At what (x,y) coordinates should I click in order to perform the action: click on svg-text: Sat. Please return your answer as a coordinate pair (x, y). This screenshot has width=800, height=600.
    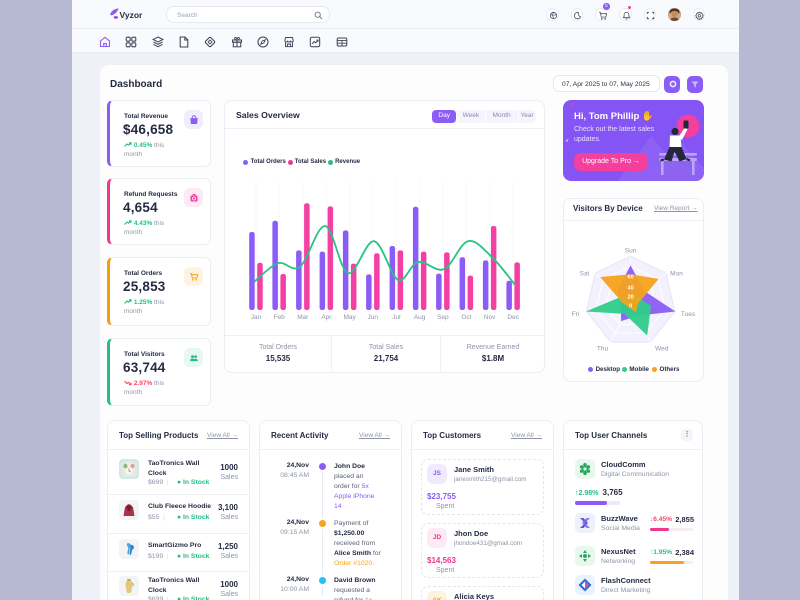
    Looking at the image, I should click on (585, 274).